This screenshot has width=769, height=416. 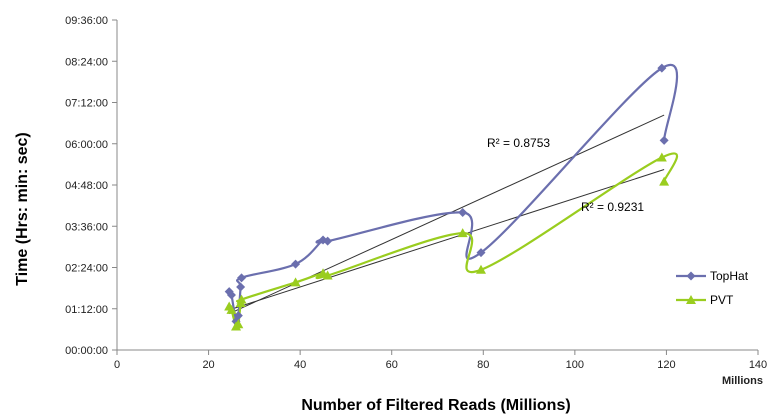 What do you see at coordinates (758, 365) in the screenshot?
I see `x-tick-label: 140` at bounding box center [758, 365].